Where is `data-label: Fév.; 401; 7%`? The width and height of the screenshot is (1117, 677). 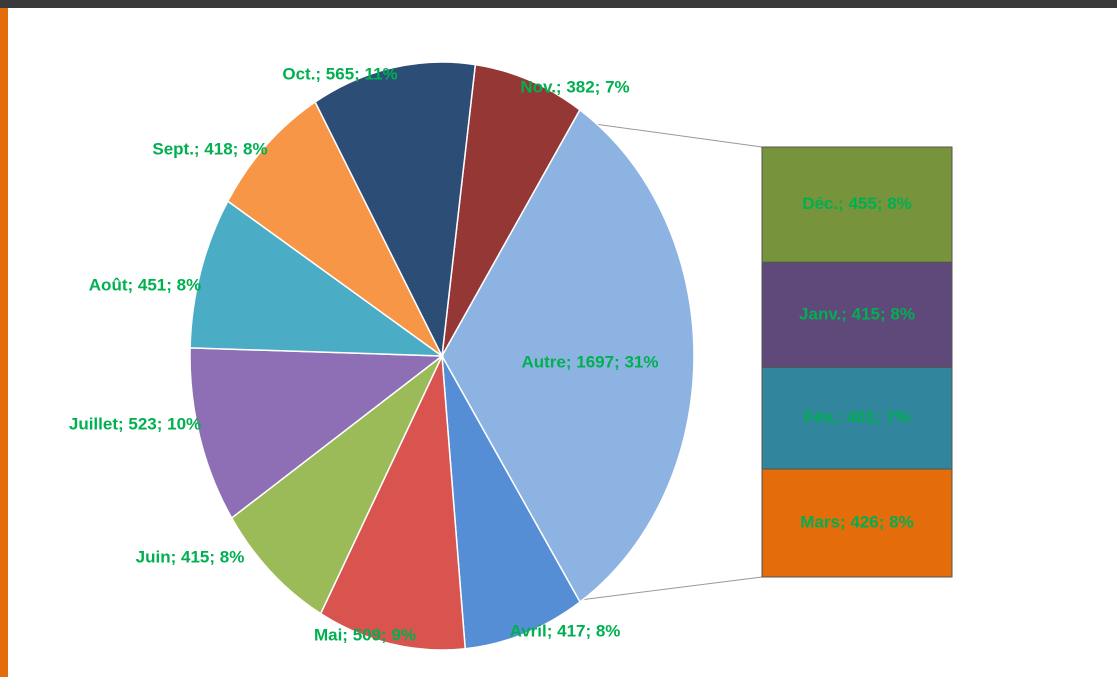
data-label: Fév.; 401; 7% is located at coordinates (857, 417).